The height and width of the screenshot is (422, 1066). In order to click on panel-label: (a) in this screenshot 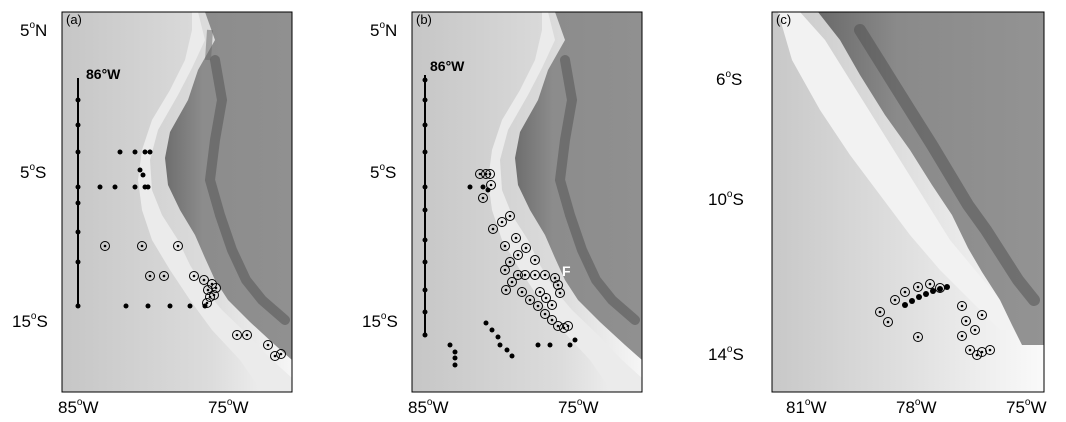, I will do `click(74, 19)`.